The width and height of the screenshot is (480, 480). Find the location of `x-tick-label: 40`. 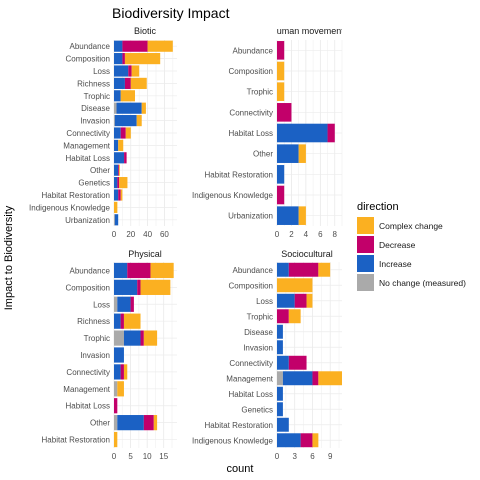

x-tick-label: 40 is located at coordinates (147, 234).